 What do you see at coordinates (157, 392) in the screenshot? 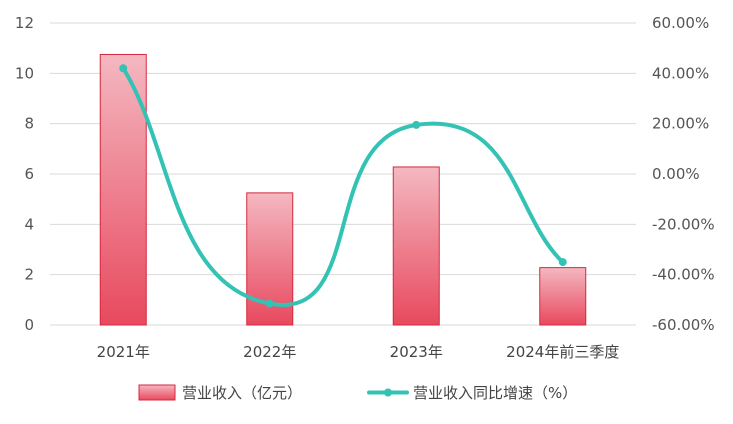
I see `legend-bar-swatch` at bounding box center [157, 392].